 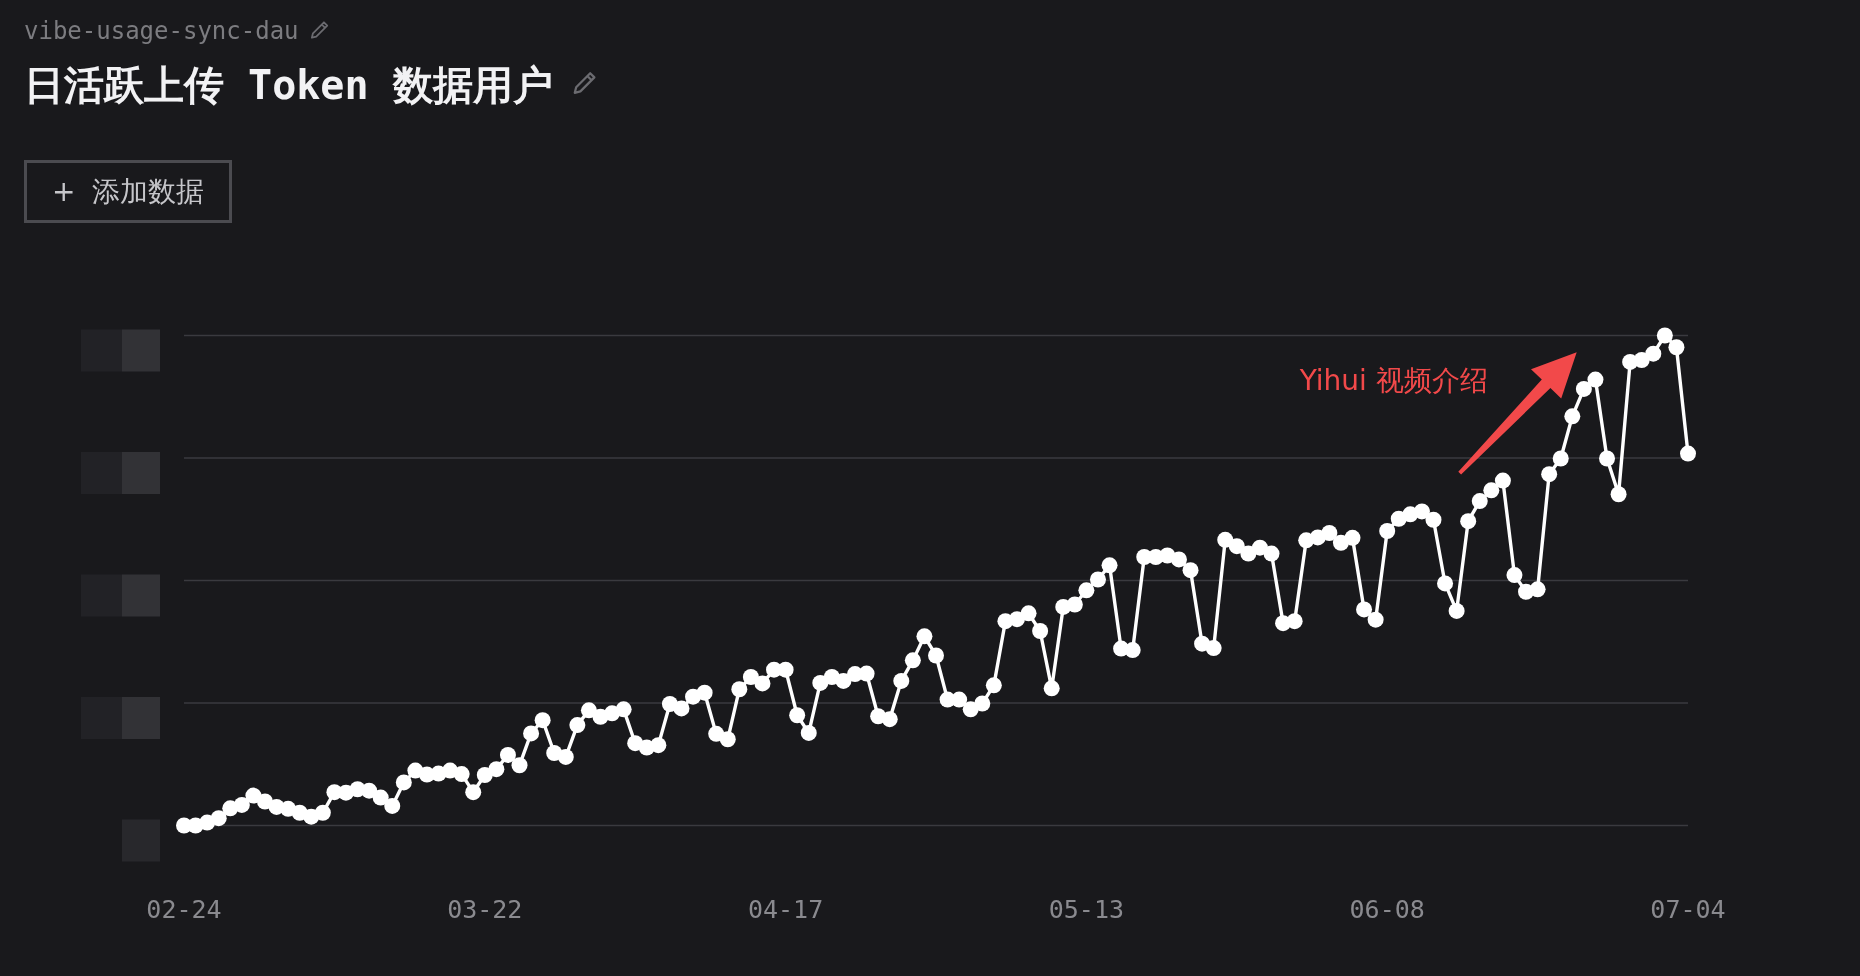 What do you see at coordinates (1086, 909) in the screenshot?
I see `x-tick-label: 05-13` at bounding box center [1086, 909].